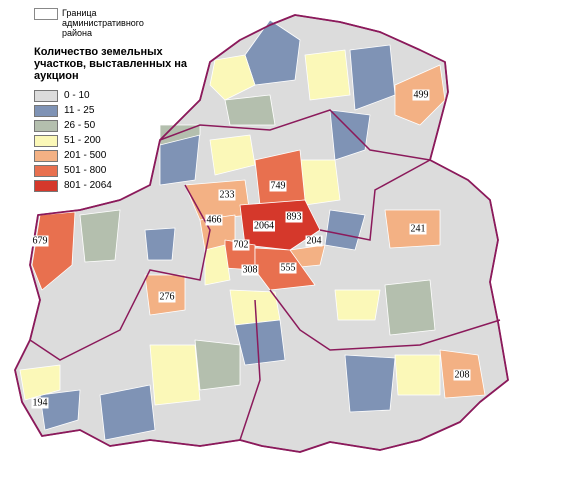  What do you see at coordinates (264, 226) in the screenshot?
I see `map-label: 2064` at bounding box center [264, 226].